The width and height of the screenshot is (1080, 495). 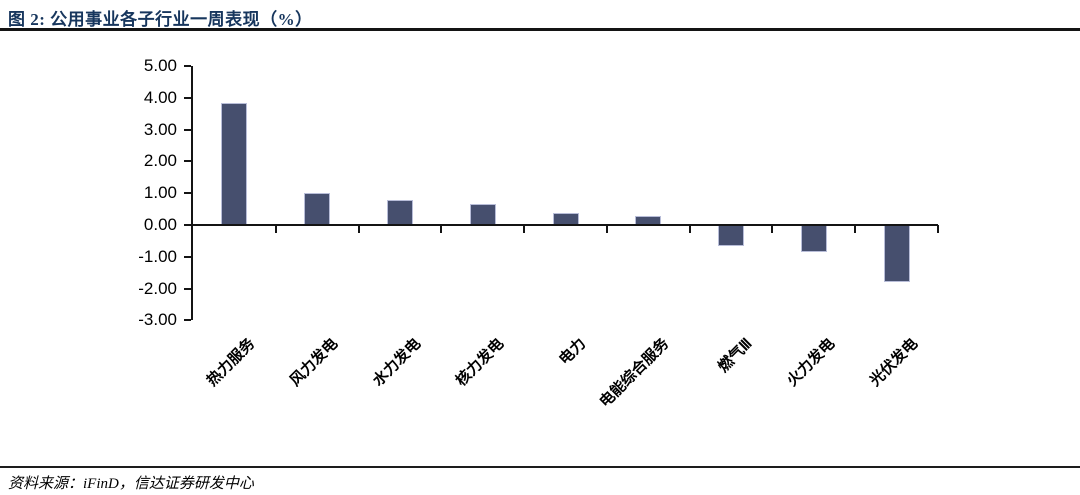 What do you see at coordinates (540, 467) in the screenshot?
I see `source-divider` at bounding box center [540, 467].